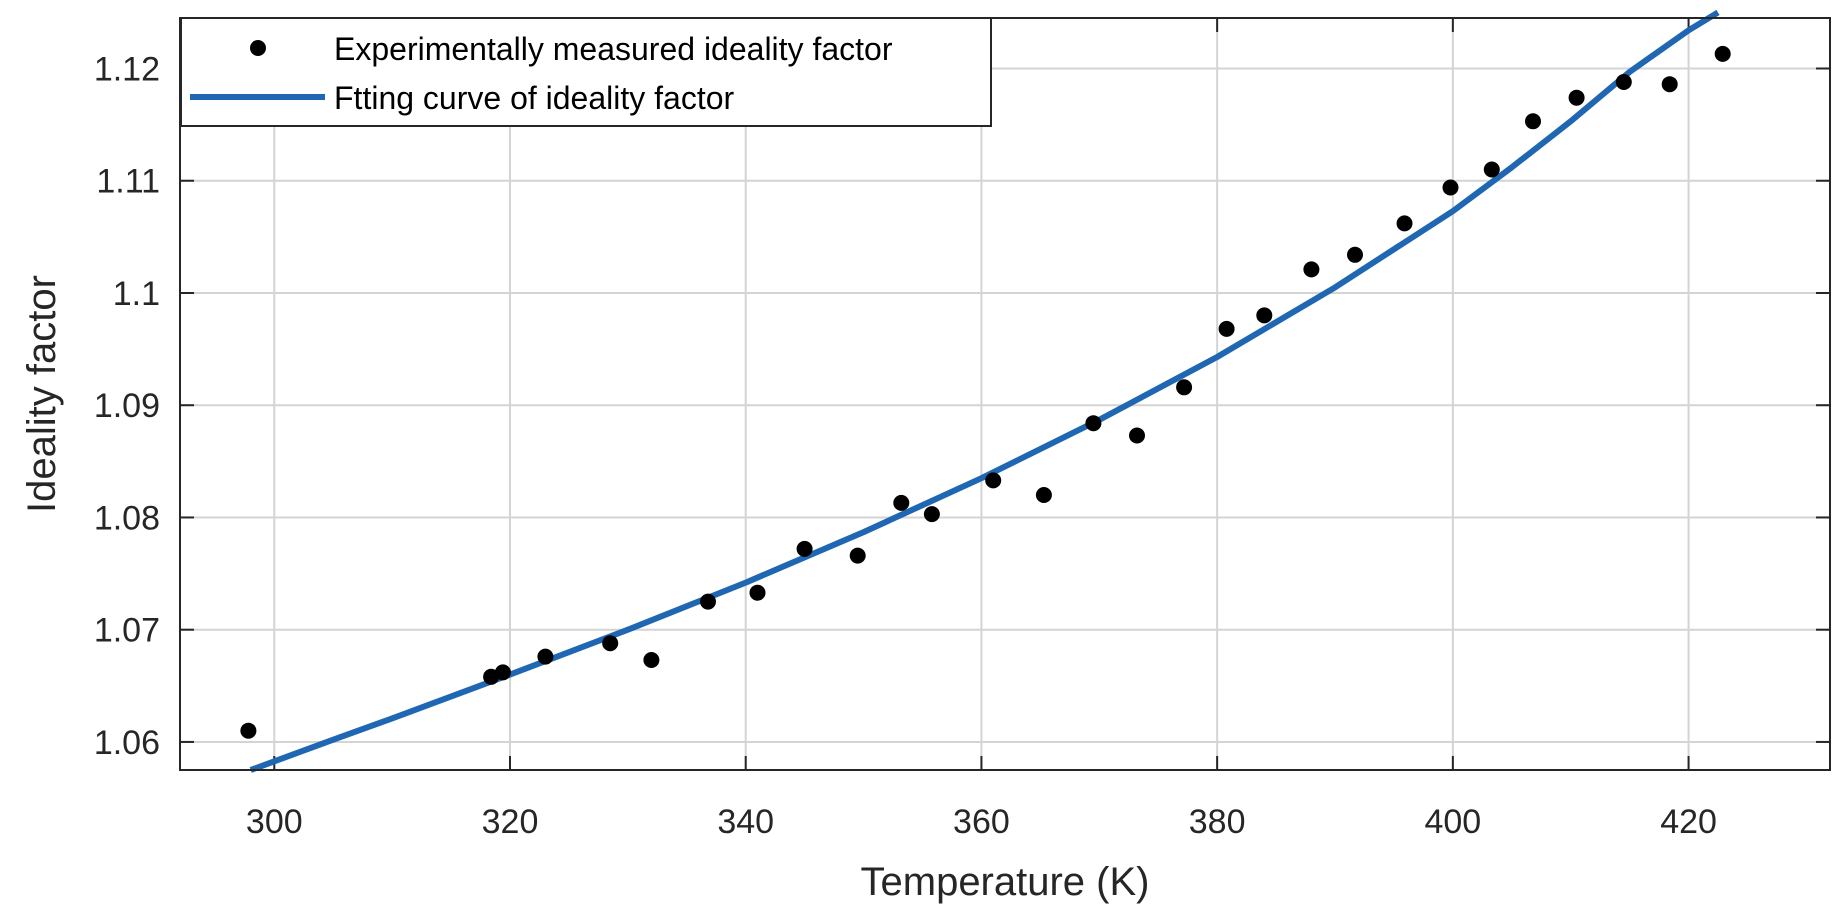  I want to click on y-tick-label: 1.07, so click(127, 631).